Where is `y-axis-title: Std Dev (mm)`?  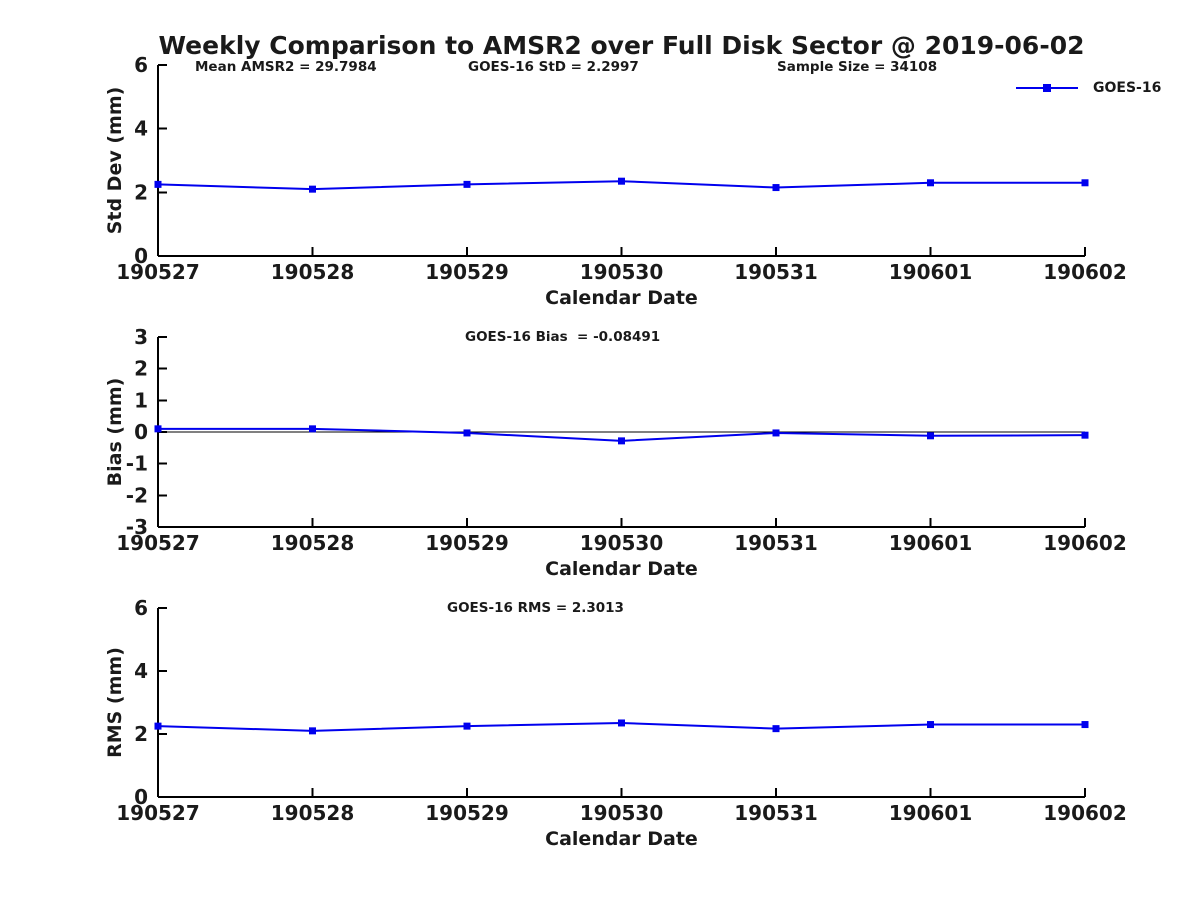
y-axis-title: Std Dev (mm) is located at coordinates (115, 161).